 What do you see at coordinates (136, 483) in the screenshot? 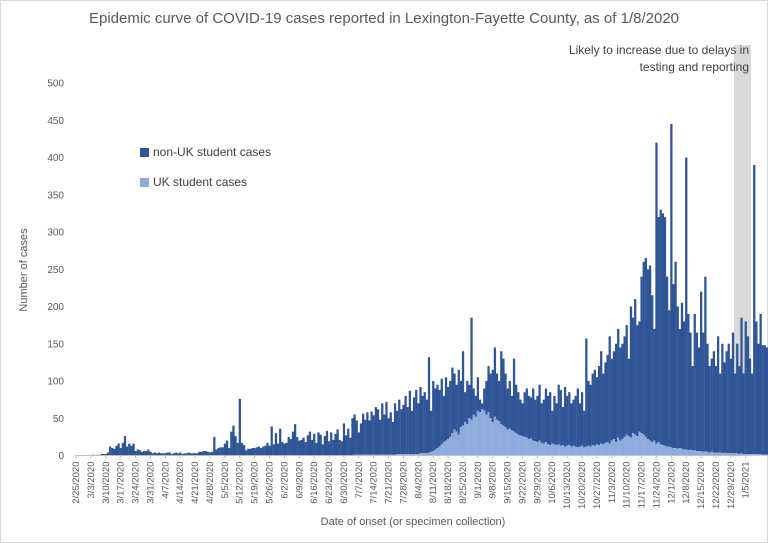
I see `x-tick-label: 3/24/2020` at bounding box center [136, 483].